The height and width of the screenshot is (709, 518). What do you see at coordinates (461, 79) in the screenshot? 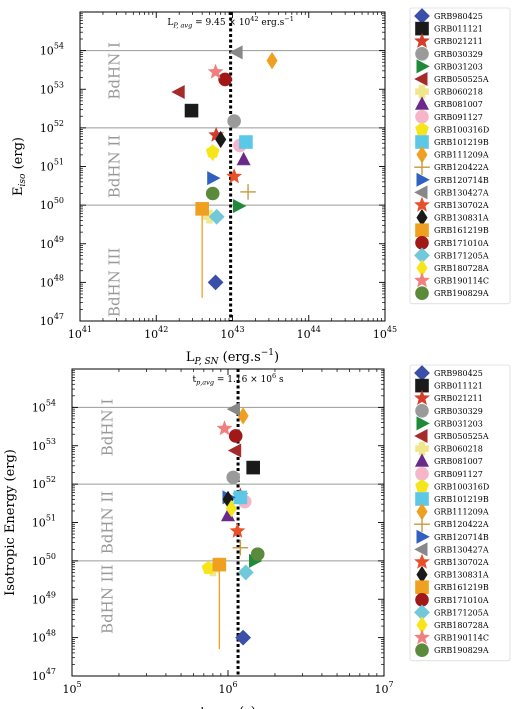
I see `legend-label: GRB050525A` at bounding box center [461, 79].